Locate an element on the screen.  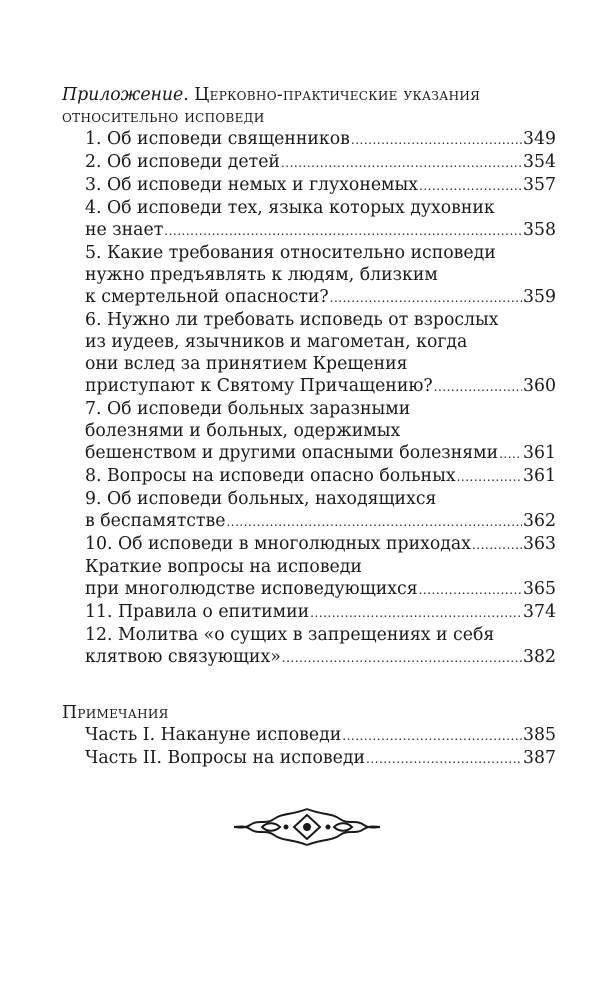
toc-entry-last-line: 8. Вопросы на исповеди опасно больных 361 is located at coordinates (320, 476).